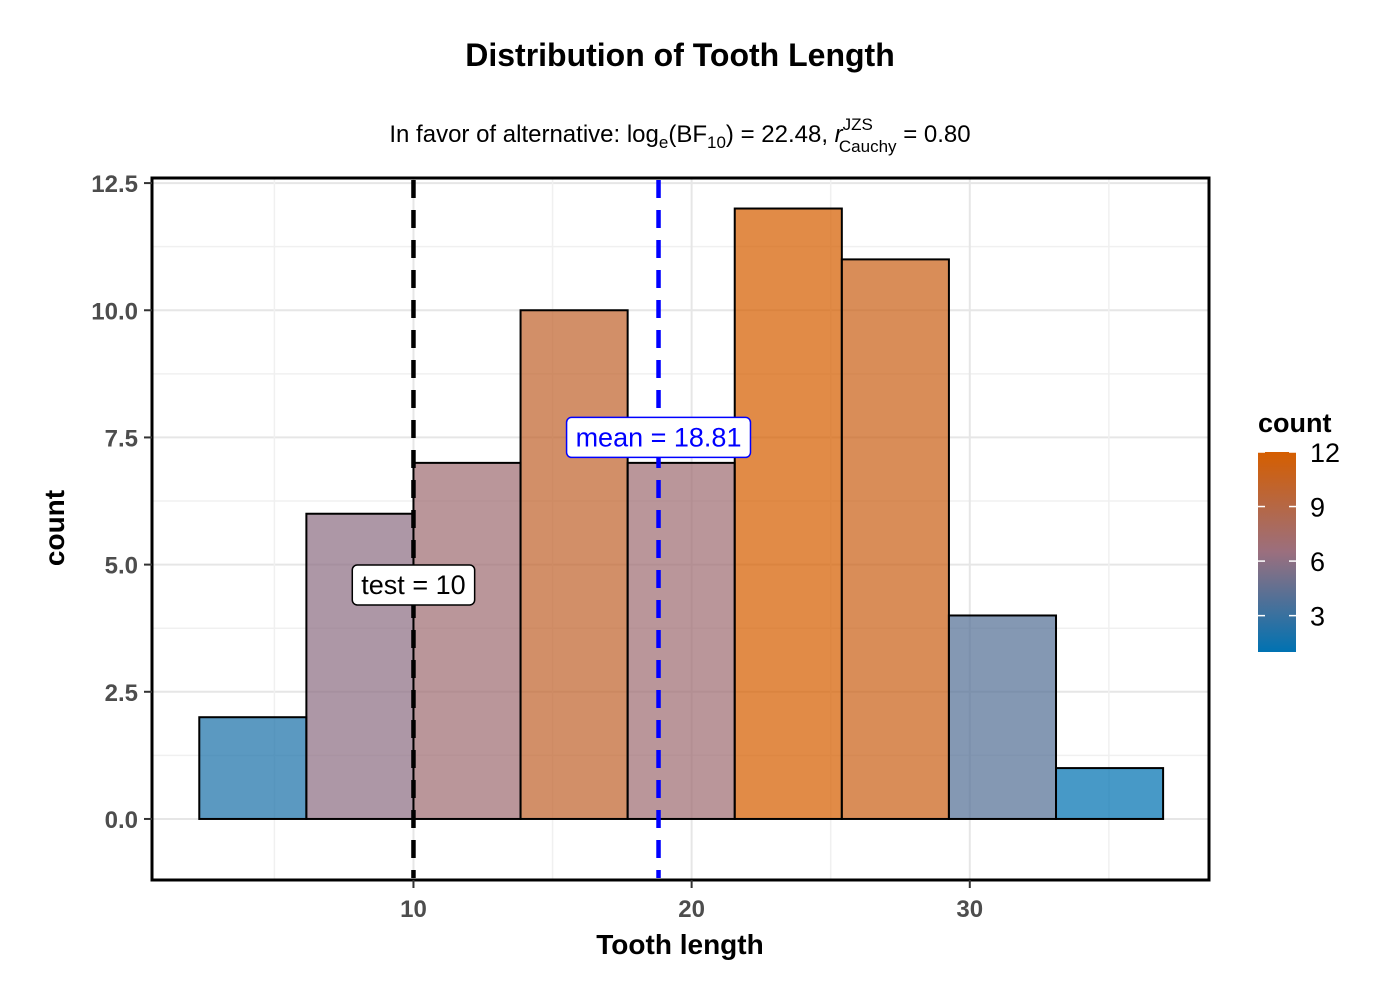 The image size is (1400, 1000). Describe the element at coordinates (839, 134) in the screenshot. I see `subtitle-r: r` at that location.